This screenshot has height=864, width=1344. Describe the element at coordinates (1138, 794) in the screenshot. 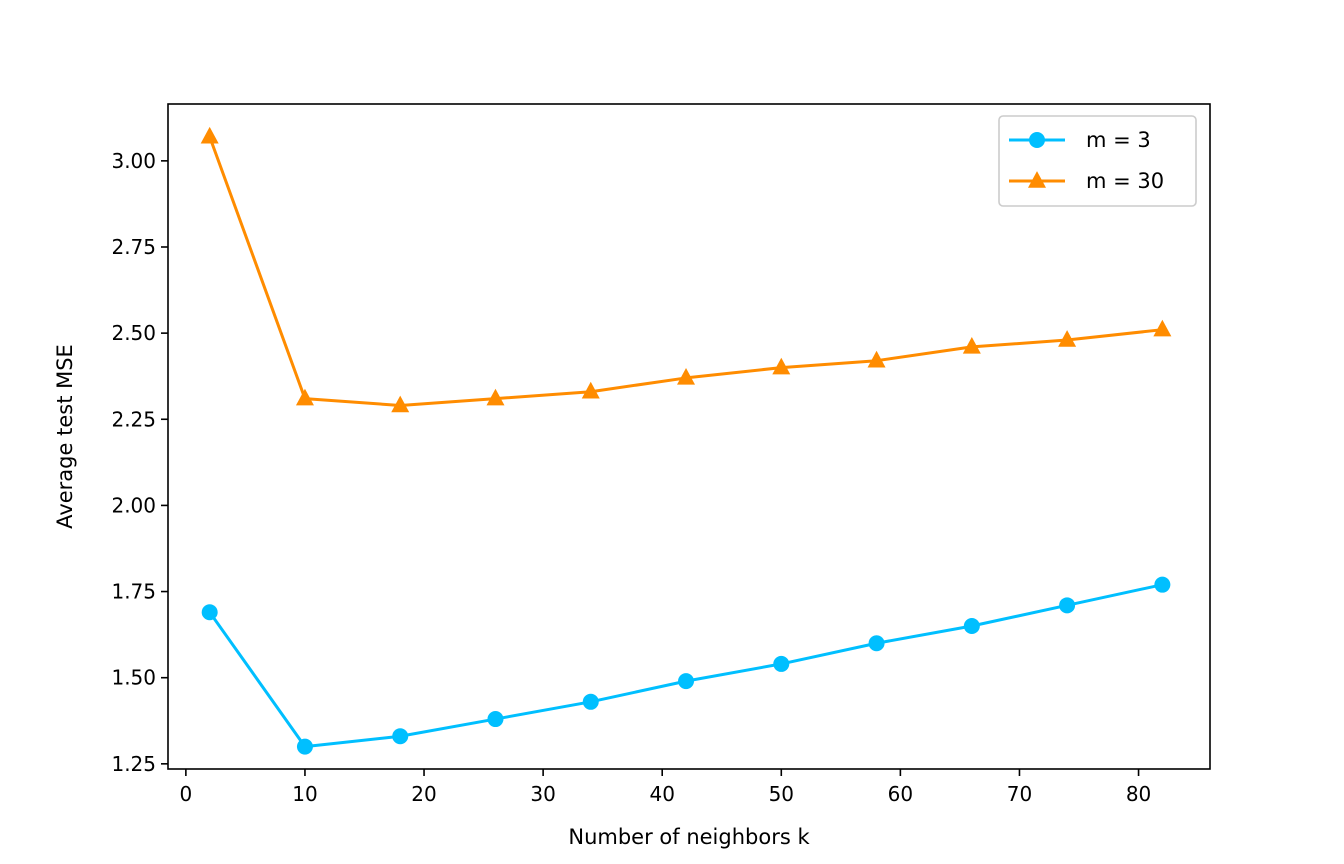

I see `x-tick-label: 80` at that location.